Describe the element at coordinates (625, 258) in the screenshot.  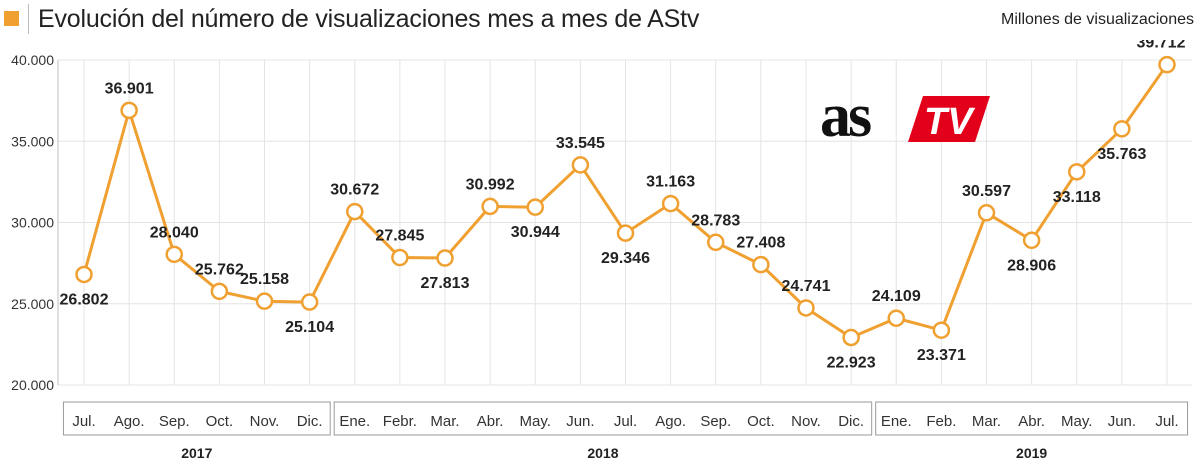
I see `data-label: 29.346` at that location.